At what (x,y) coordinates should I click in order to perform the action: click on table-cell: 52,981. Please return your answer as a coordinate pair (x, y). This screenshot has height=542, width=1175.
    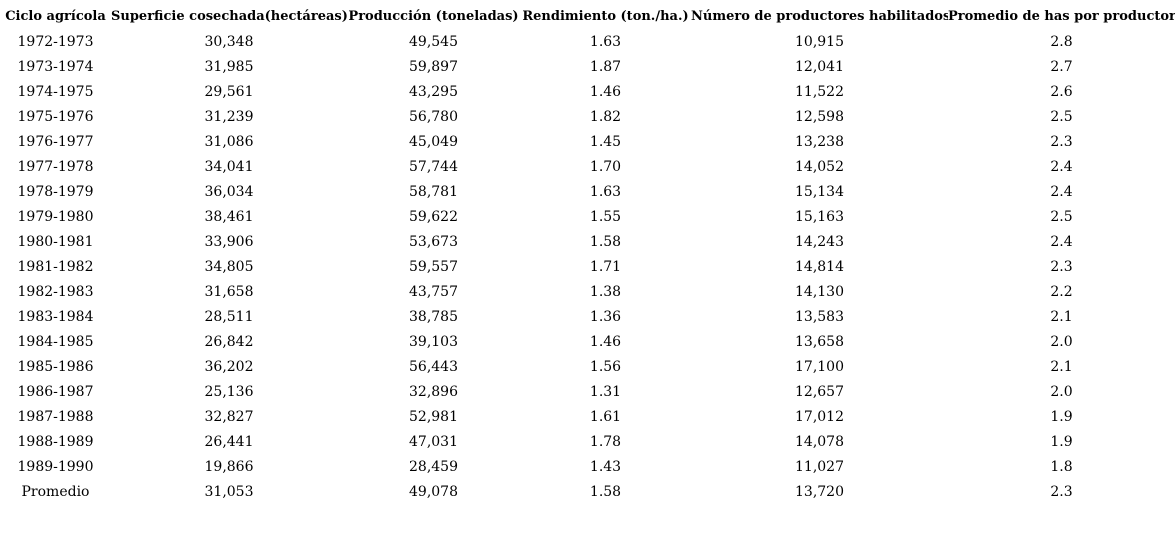
    Looking at the image, I should click on (433, 416).